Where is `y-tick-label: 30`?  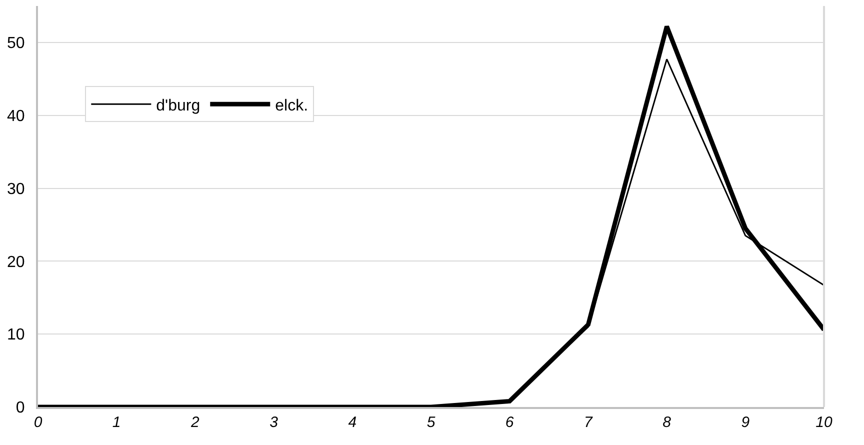
y-tick-label: 30 is located at coordinates (16, 189).